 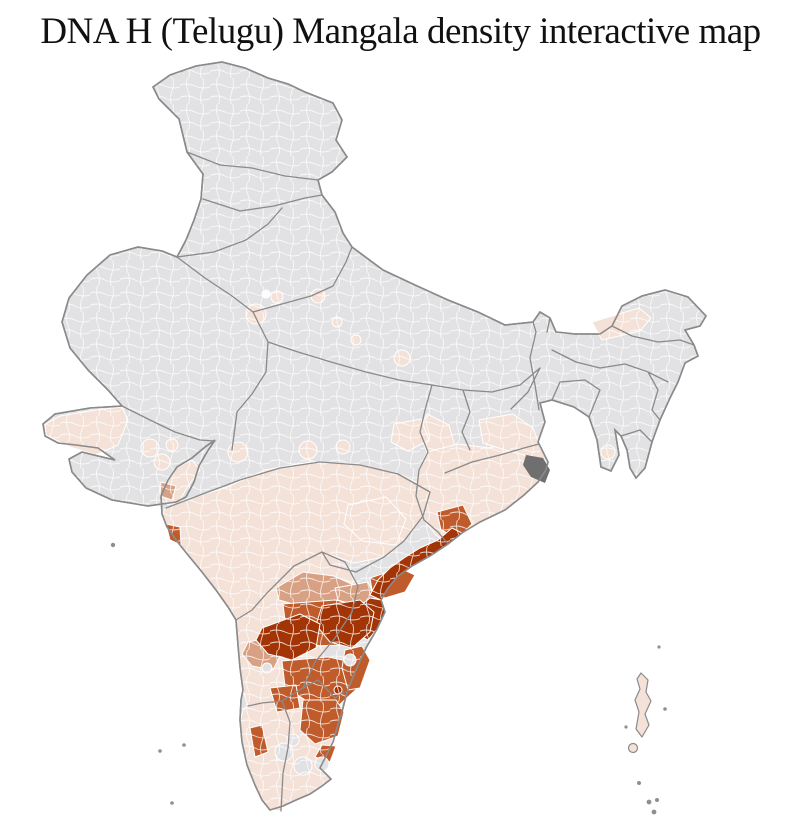 I want to click on region-mumbai-thane, so click(x=173, y=534).